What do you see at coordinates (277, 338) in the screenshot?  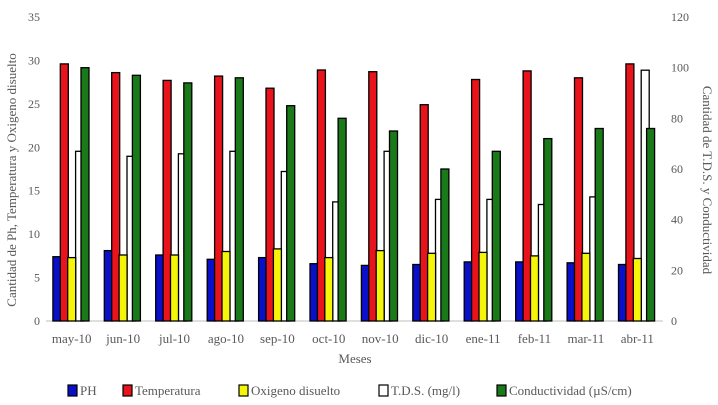 I see `category-label: sep-10` at bounding box center [277, 338].